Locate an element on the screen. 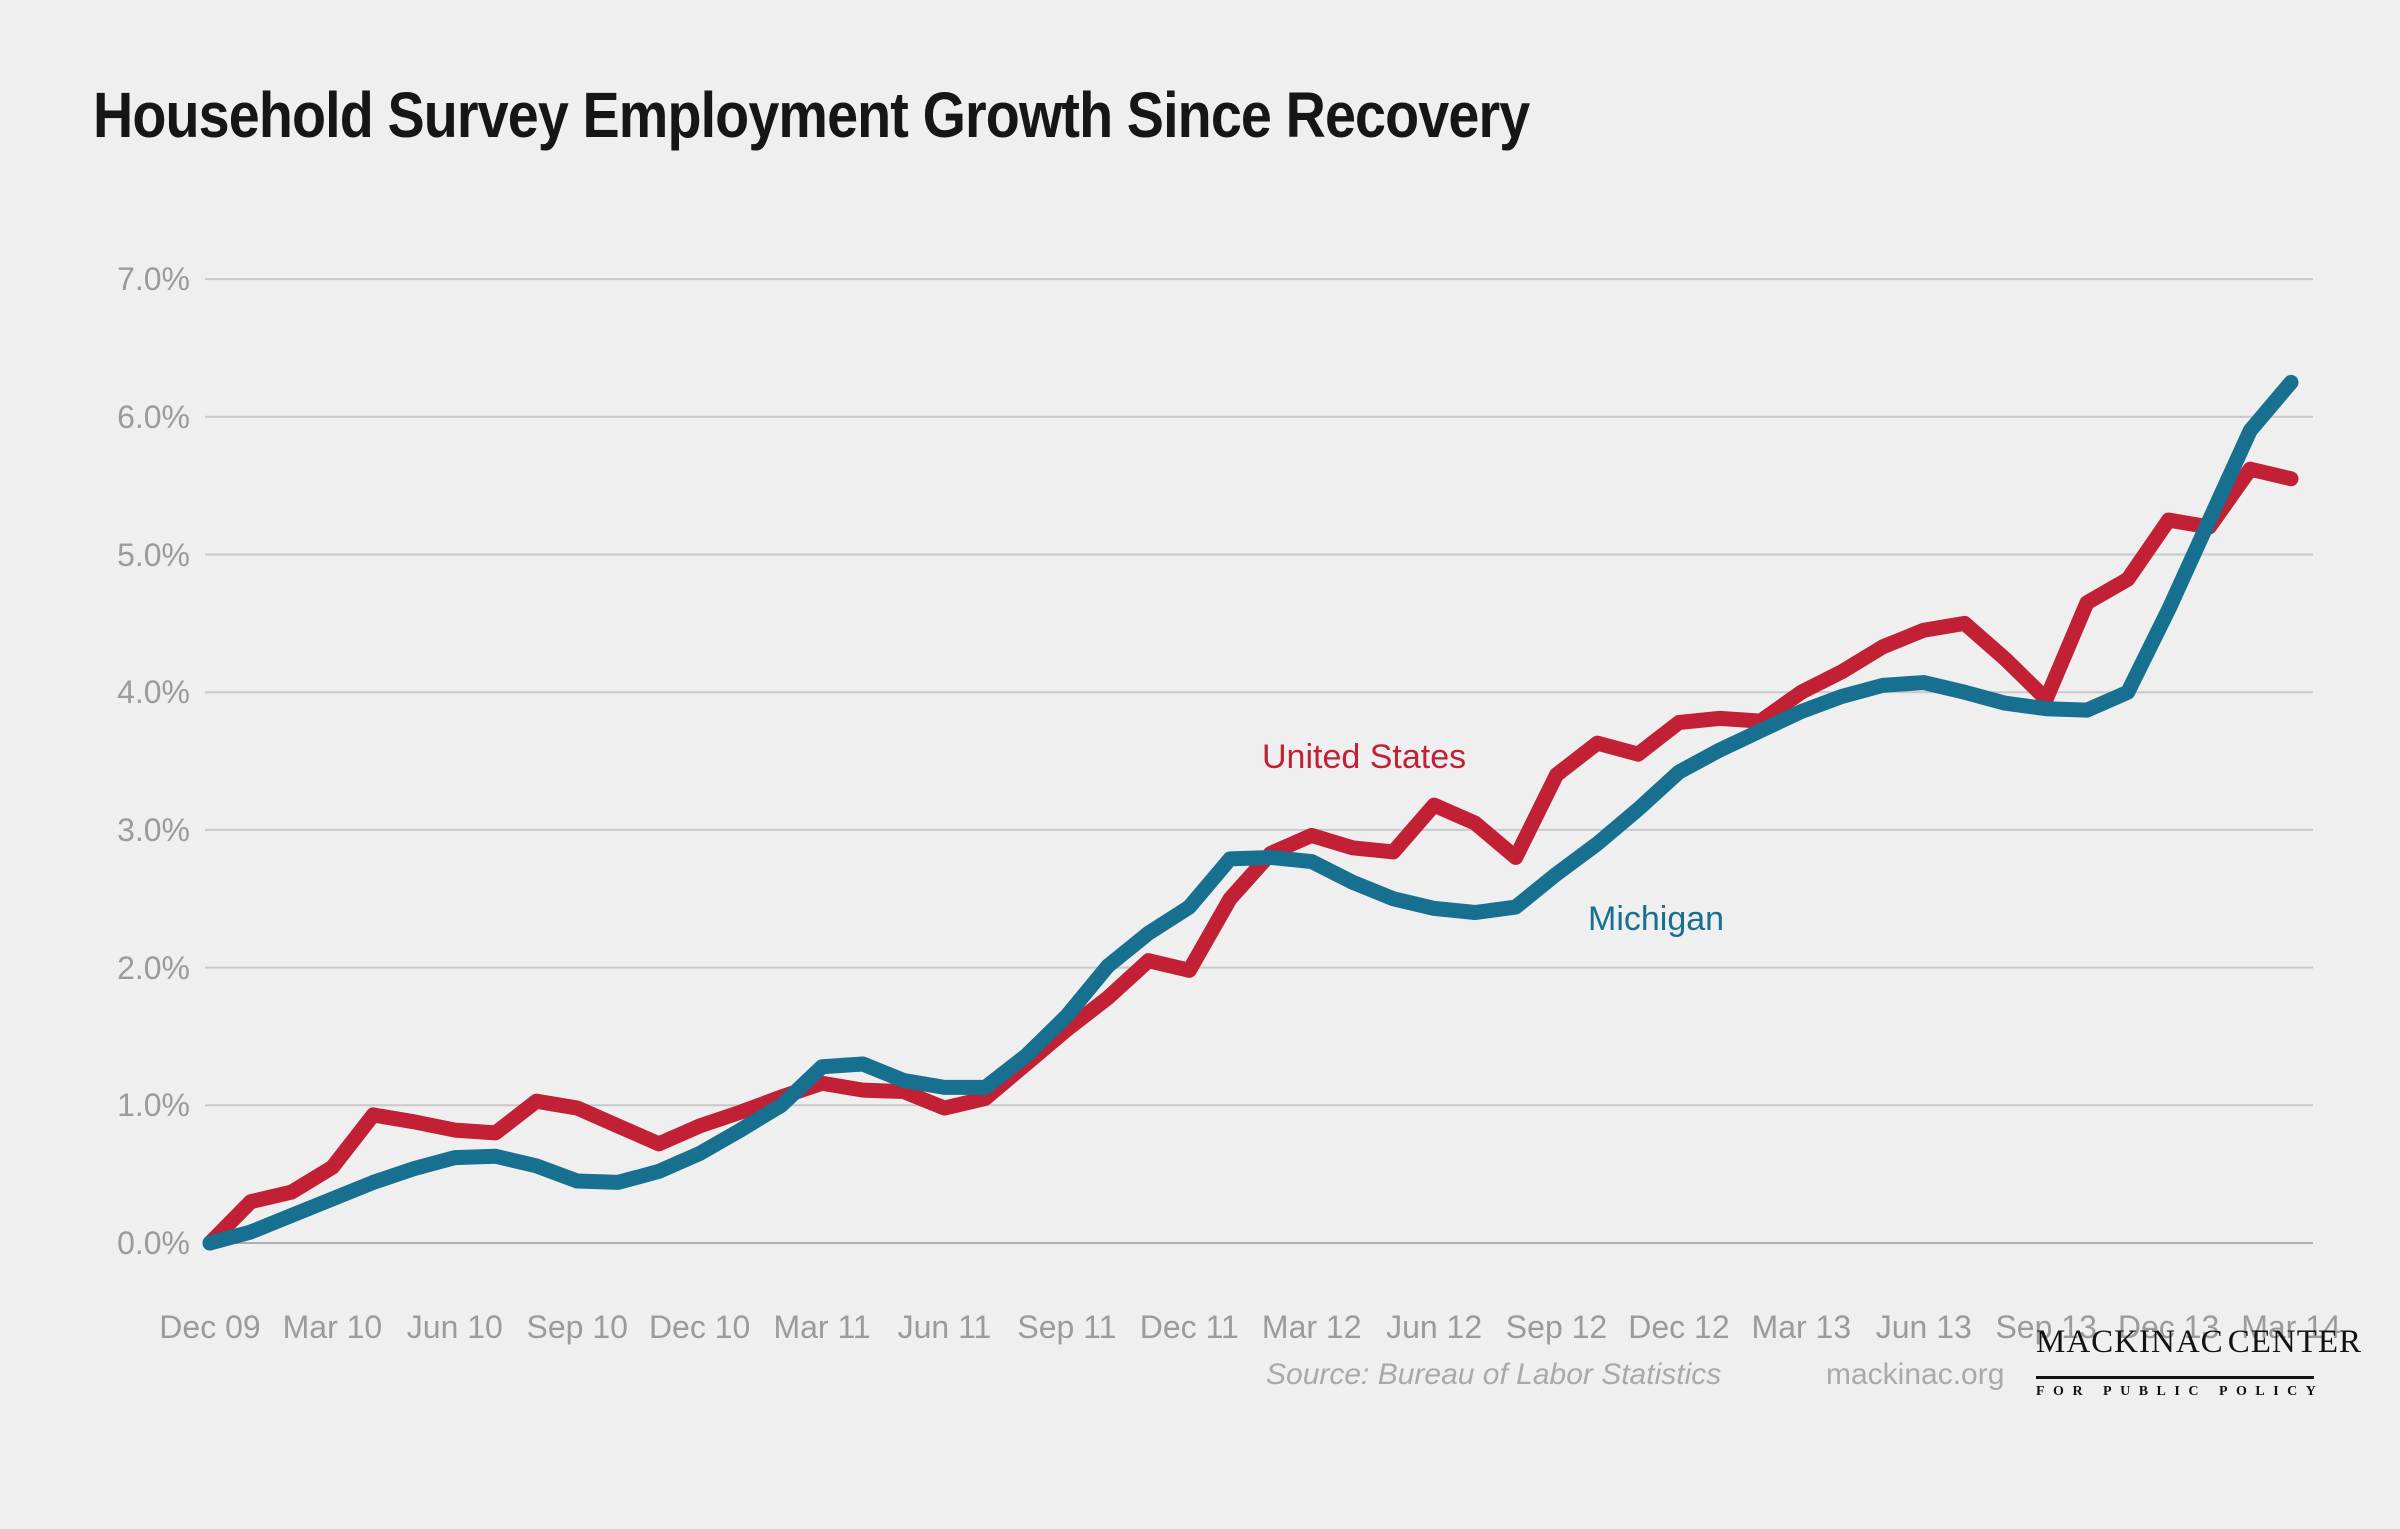 The height and width of the screenshot is (1529, 2400). website-credit: mackinac.org is located at coordinates (1915, 1374).